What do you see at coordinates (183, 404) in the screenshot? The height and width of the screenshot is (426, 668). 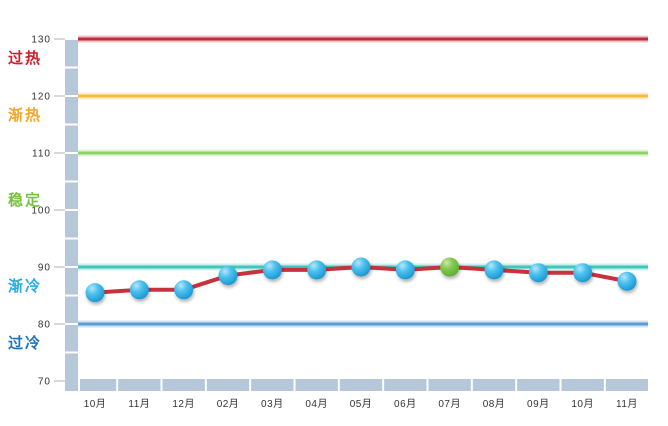 I see `x-tick-label: 12月` at bounding box center [183, 404].